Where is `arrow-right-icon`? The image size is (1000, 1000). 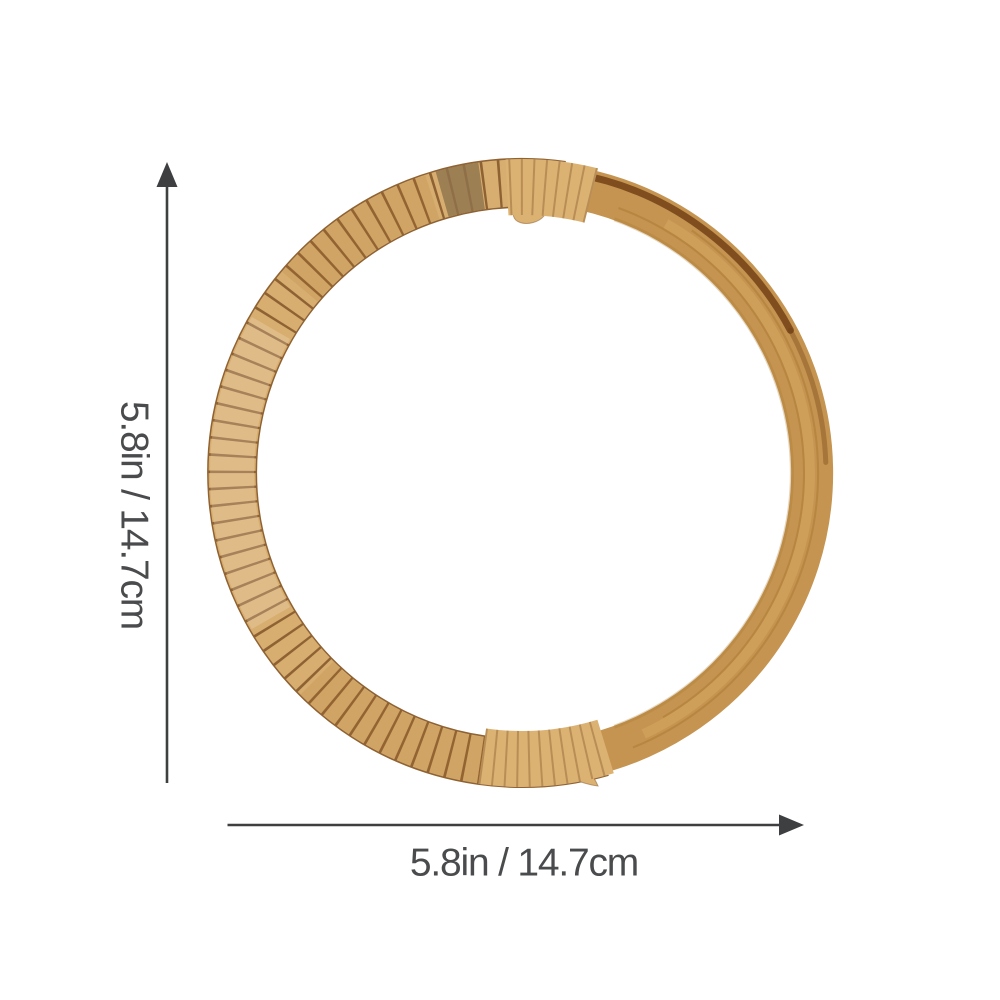
arrow-right-icon is located at coordinates (791, 825).